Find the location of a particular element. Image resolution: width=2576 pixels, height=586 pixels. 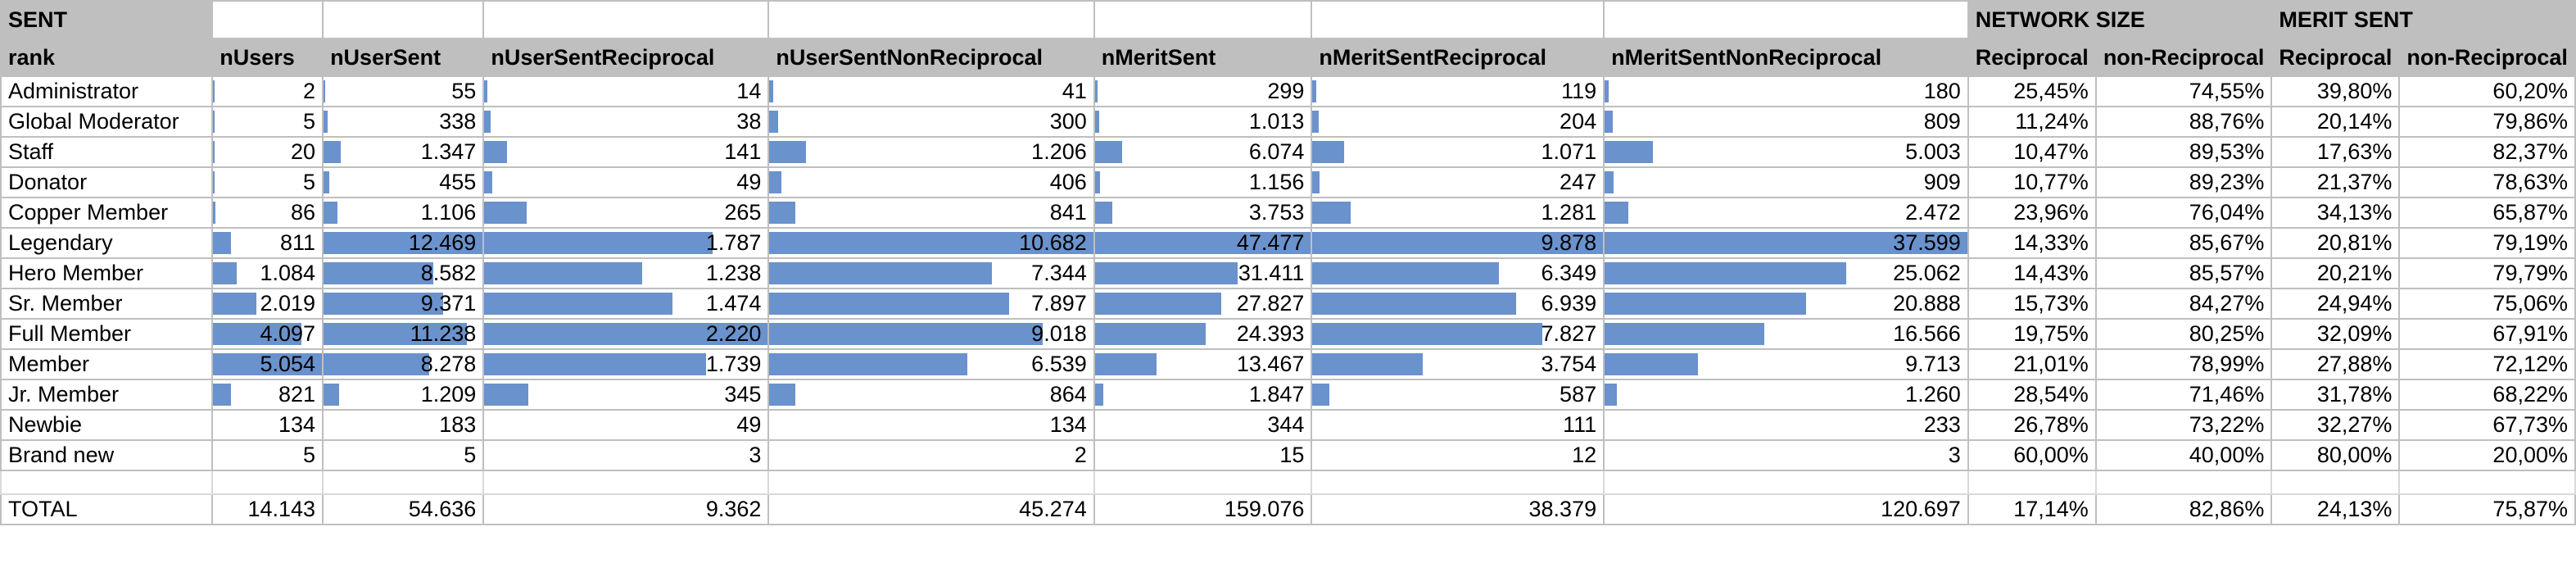

cell-n-user-sent-non-reciprocal: 864 is located at coordinates (931, 395).